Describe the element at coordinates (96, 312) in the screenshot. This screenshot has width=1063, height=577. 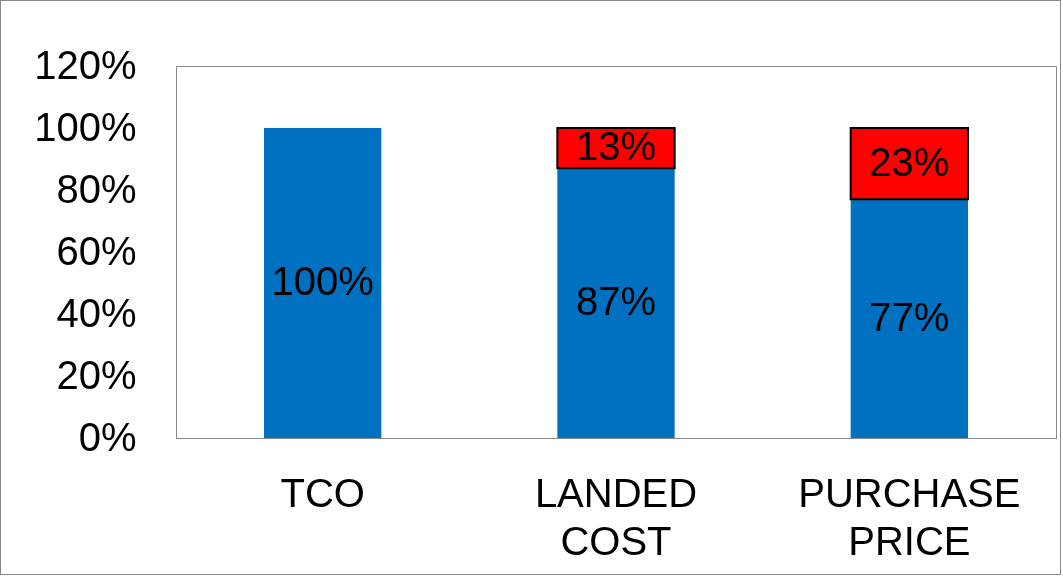
I see `y-tick-label: 40%` at that location.